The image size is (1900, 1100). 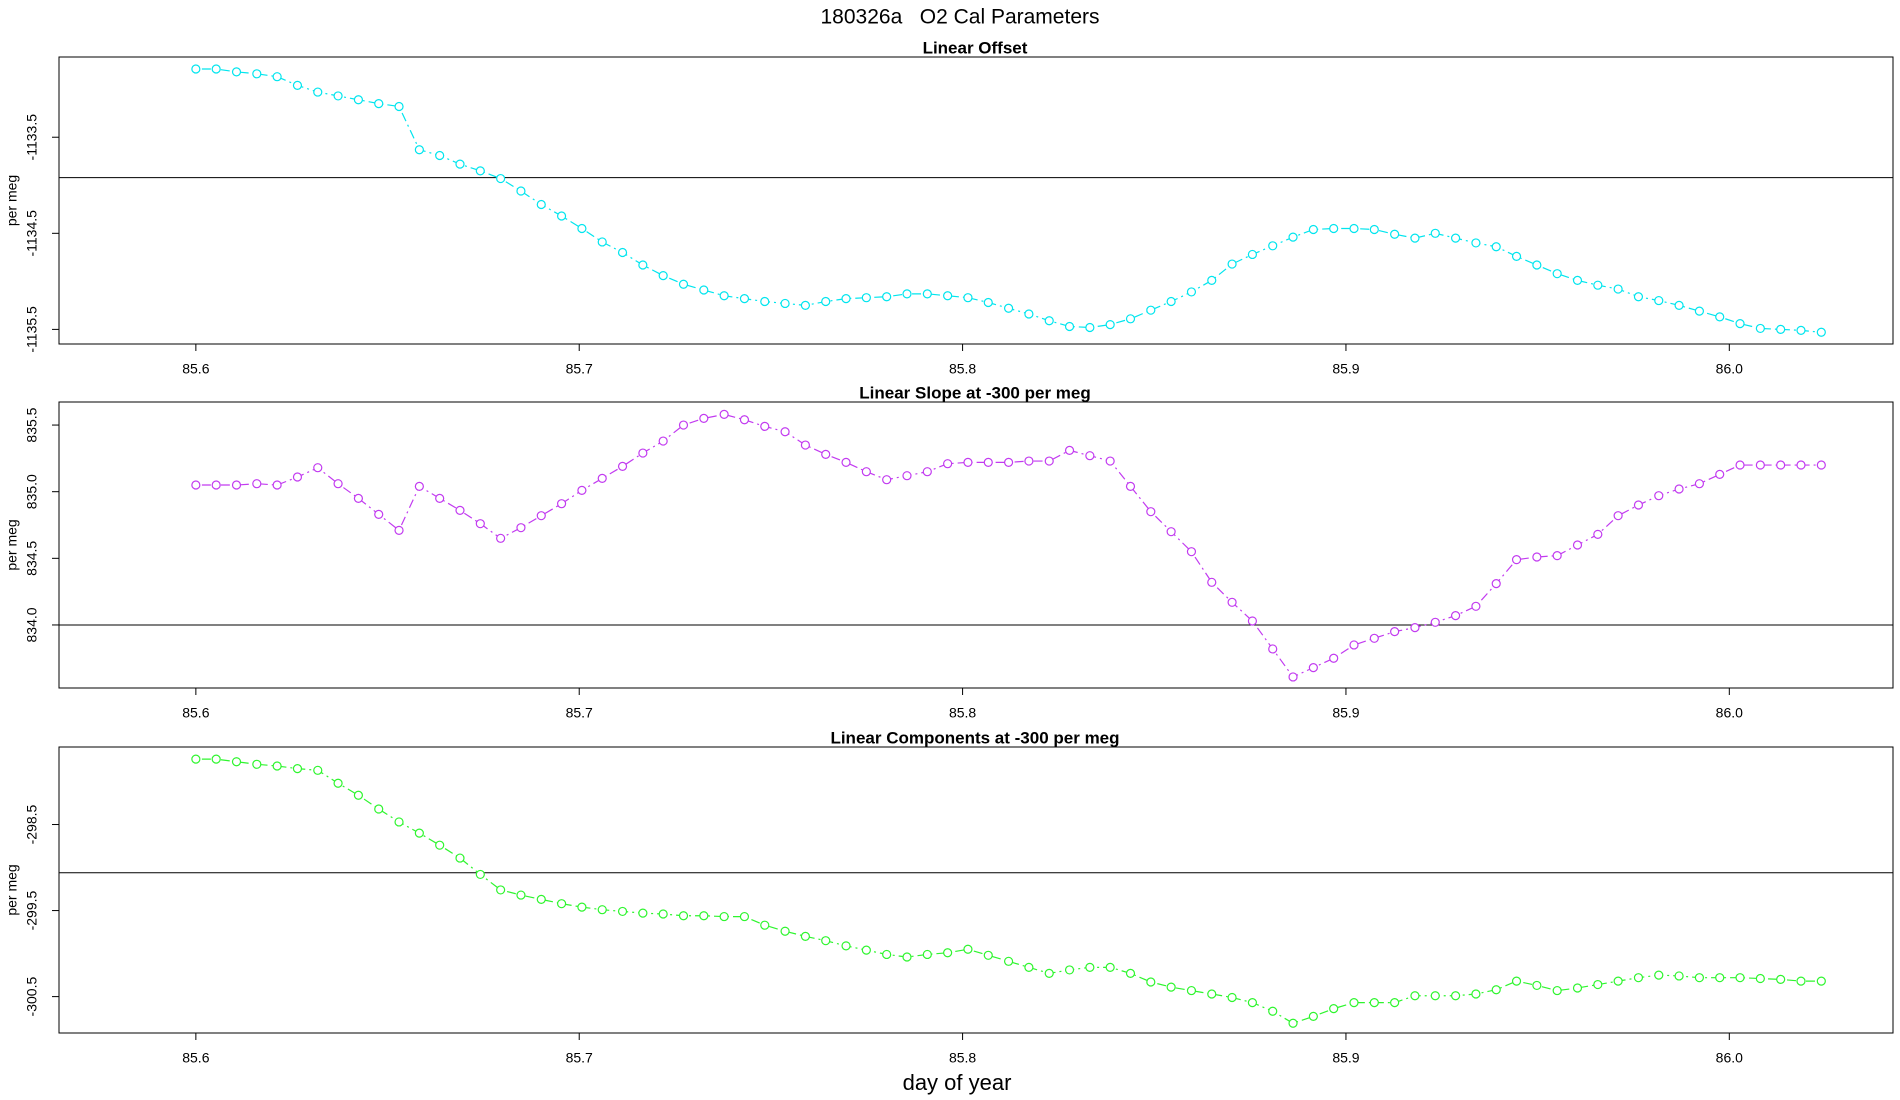 I want to click on y-tick-label: 834.5, so click(x=32, y=558).